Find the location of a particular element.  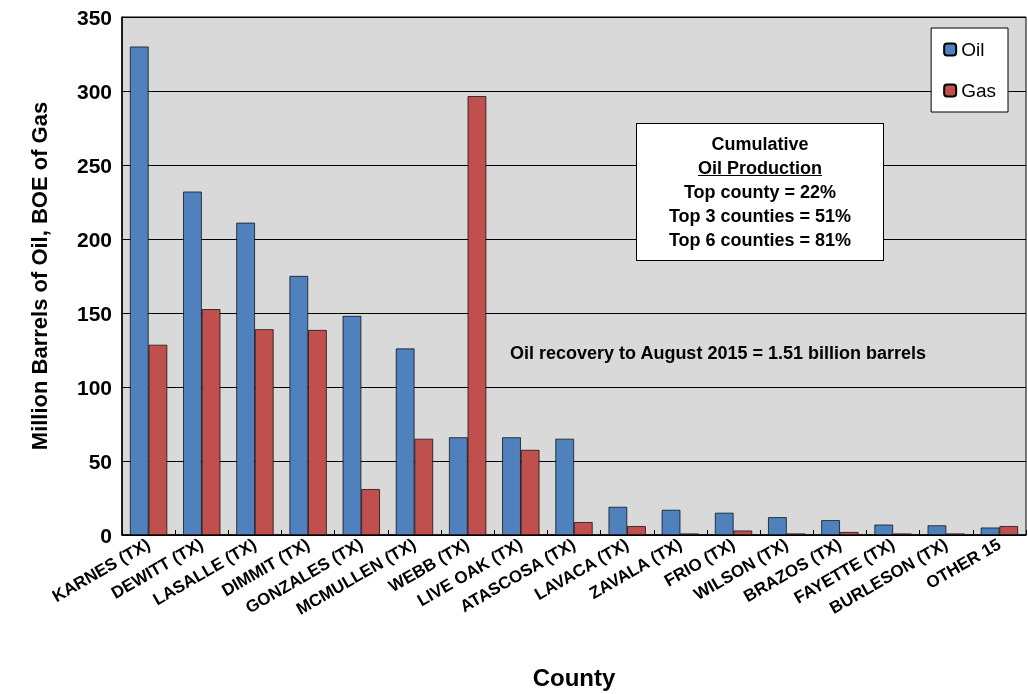

y-tick-label: 350 is located at coordinates (94, 17).